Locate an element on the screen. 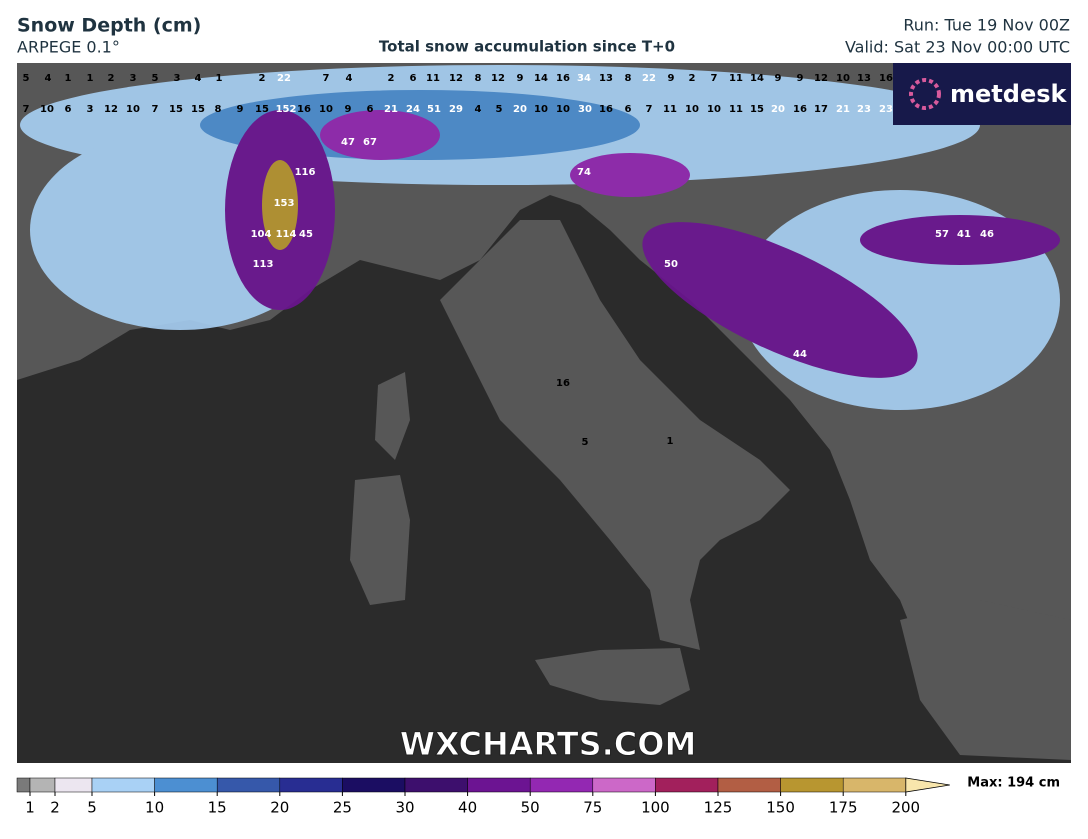 This screenshot has height=839, width=1088. map-label: 116 is located at coordinates (305, 172).